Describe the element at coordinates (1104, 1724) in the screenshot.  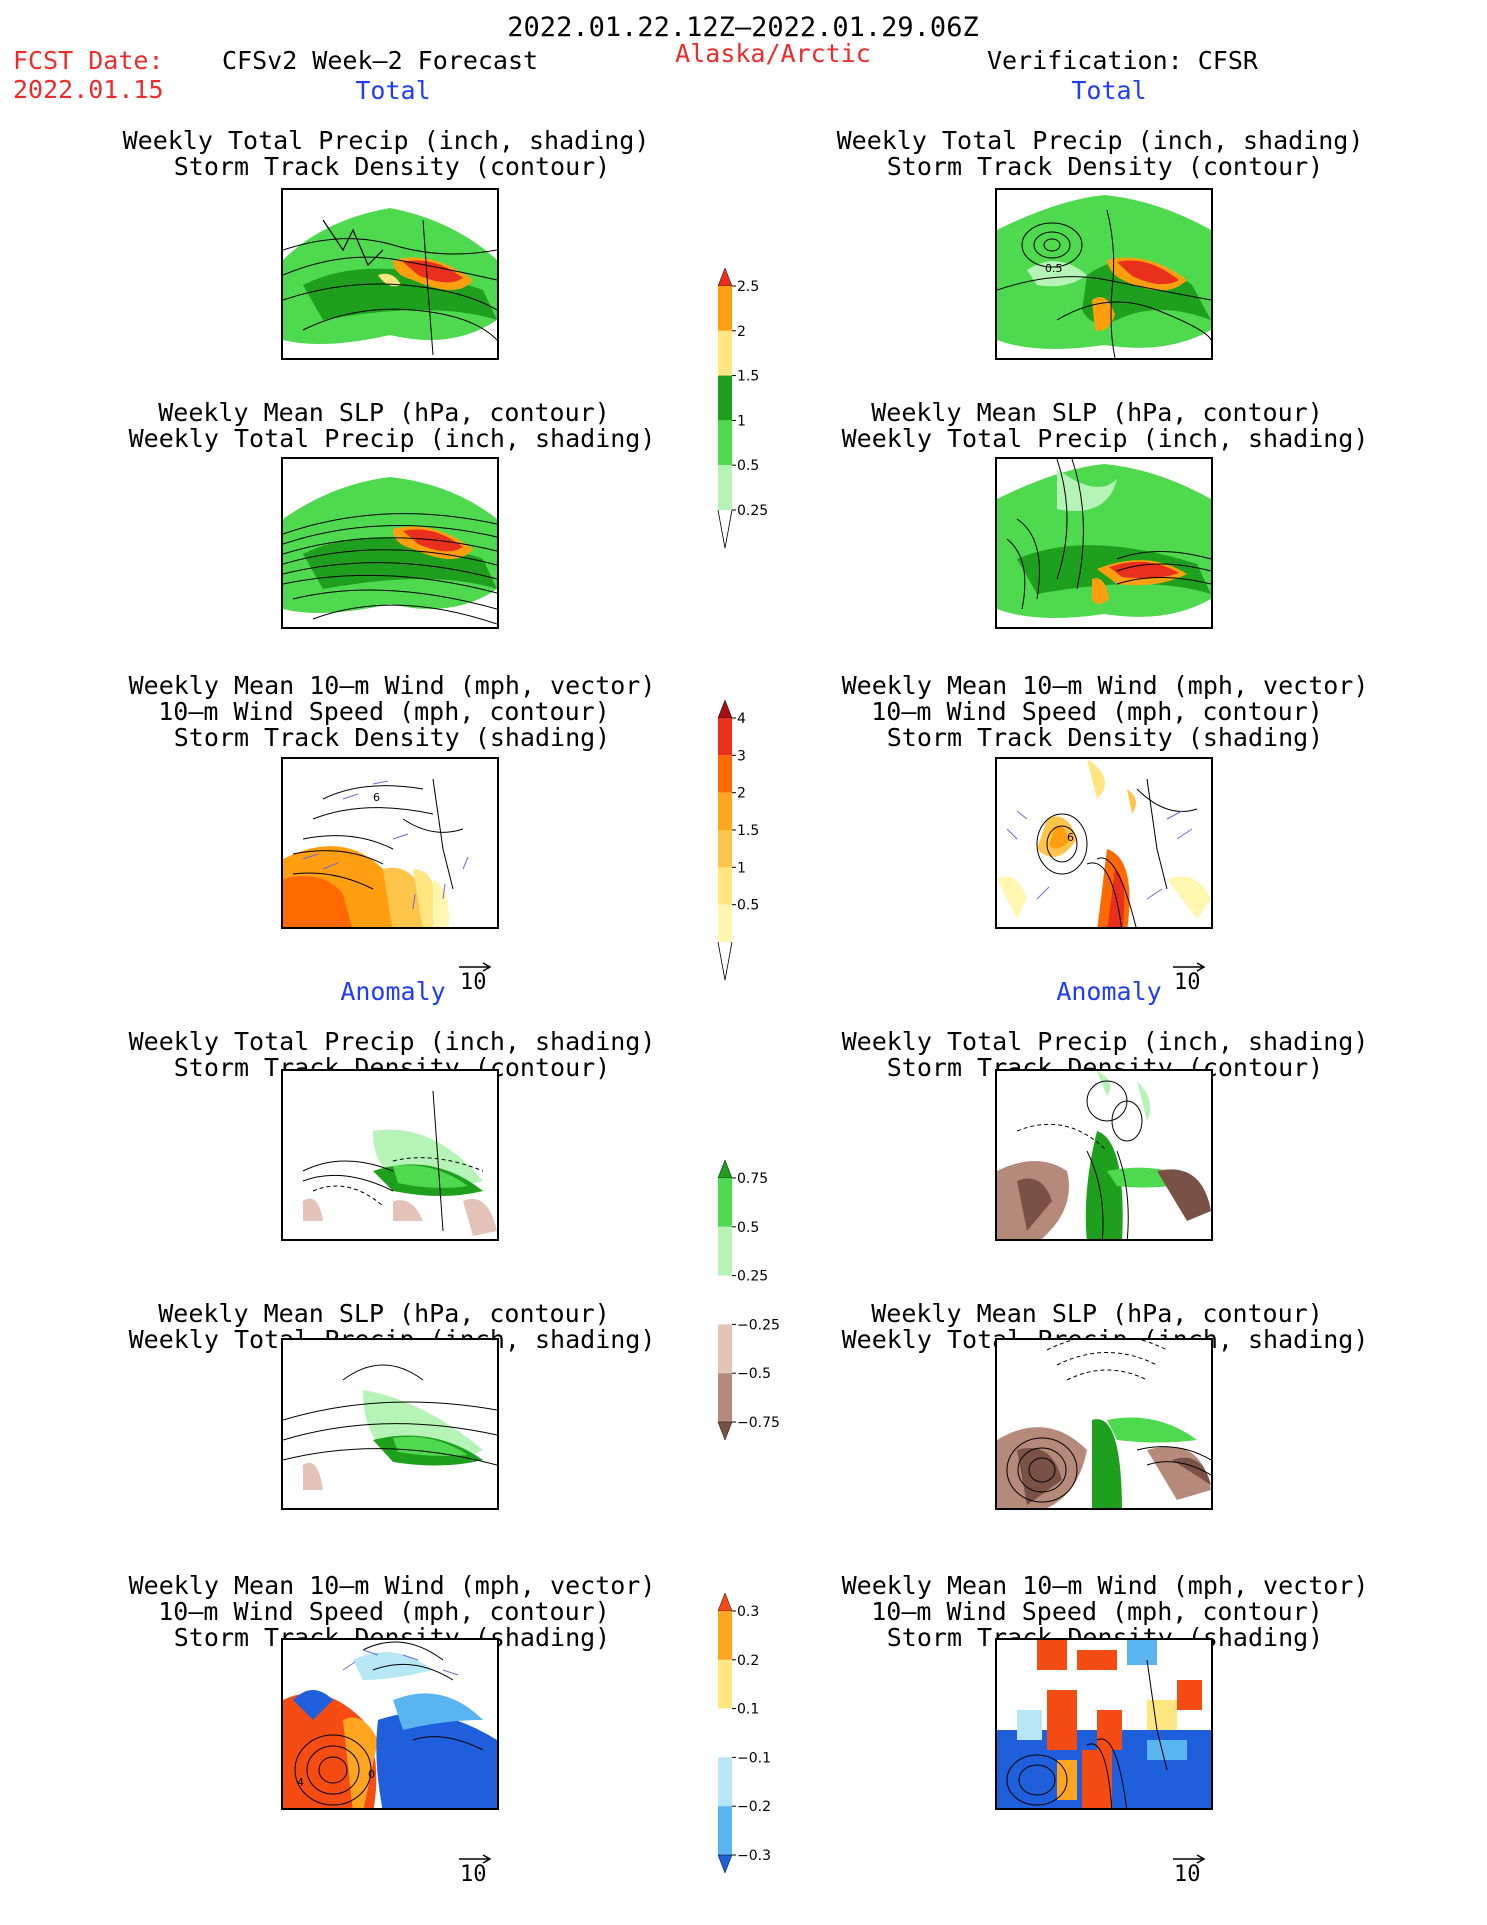
I see `map-cfsr-anom-wind` at that location.